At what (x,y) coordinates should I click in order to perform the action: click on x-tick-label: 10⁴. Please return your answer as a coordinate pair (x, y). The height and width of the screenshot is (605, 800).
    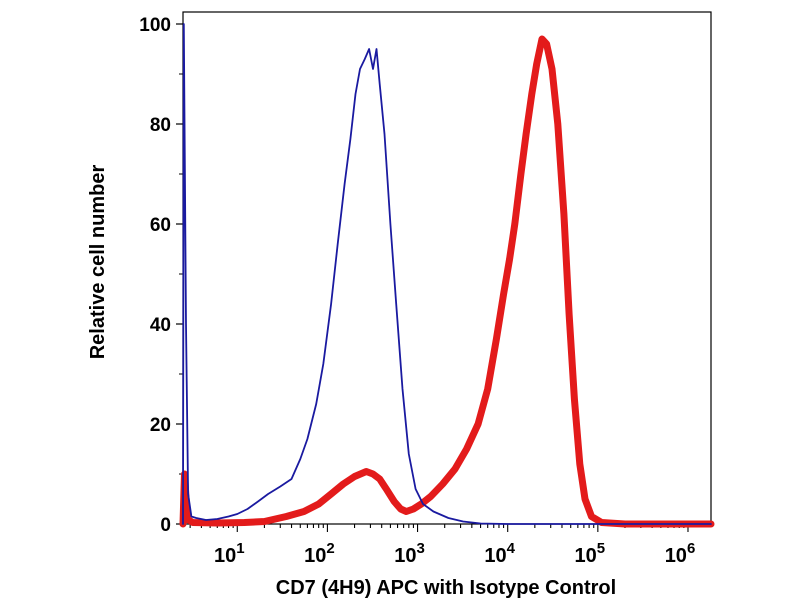
    Looking at the image, I should click on (499, 553).